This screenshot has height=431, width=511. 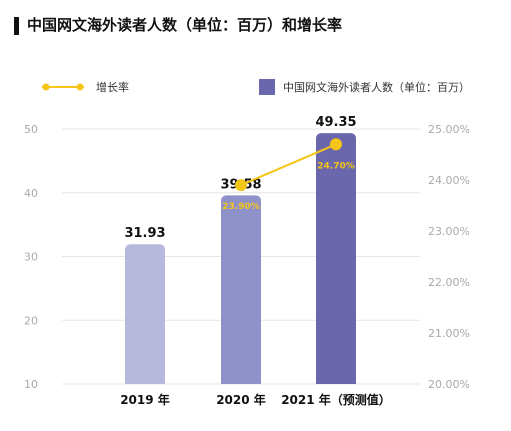 What do you see at coordinates (288, 165) in the screenshot?
I see `growth-line` at bounding box center [288, 165].